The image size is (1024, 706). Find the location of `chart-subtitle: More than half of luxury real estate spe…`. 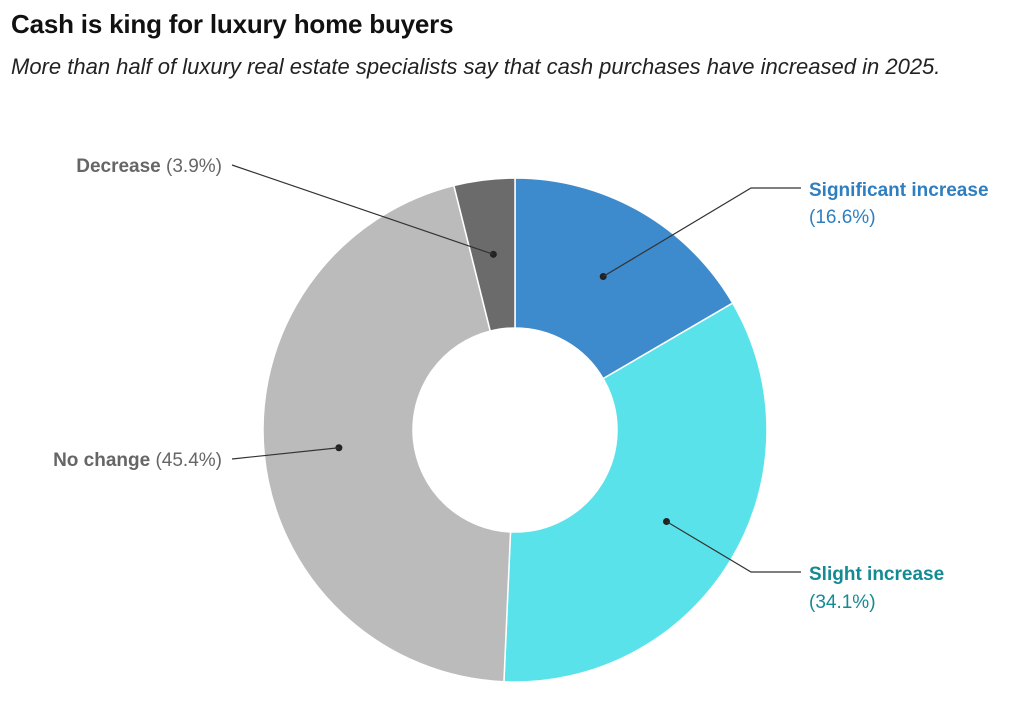

chart-subtitle: More than half of luxury real estate spe… is located at coordinates (476, 66).